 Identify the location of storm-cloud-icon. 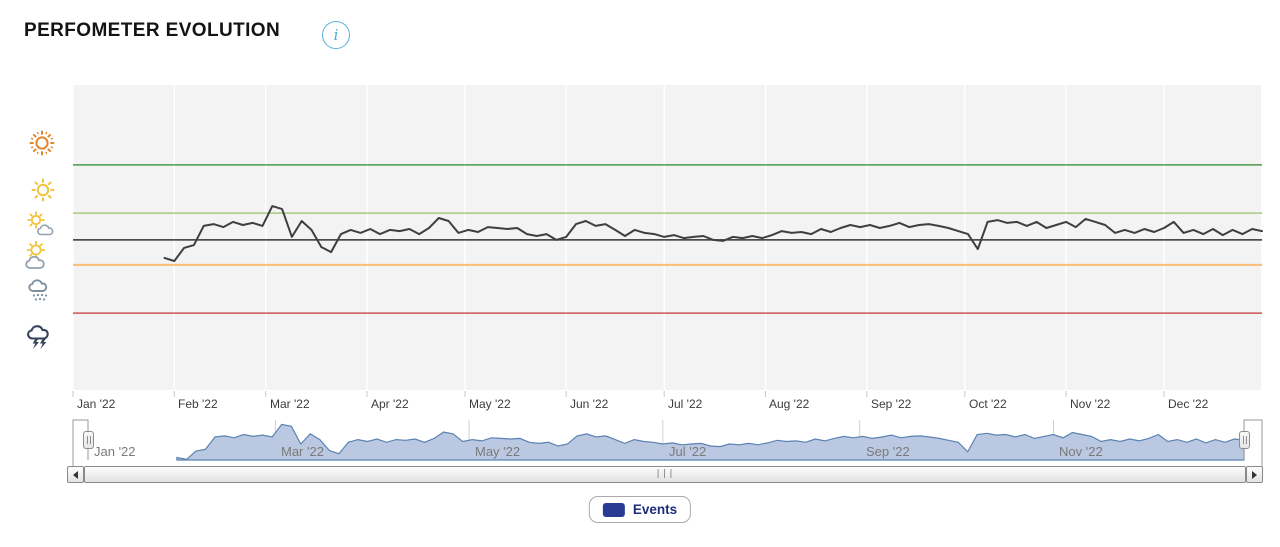
(41, 339).